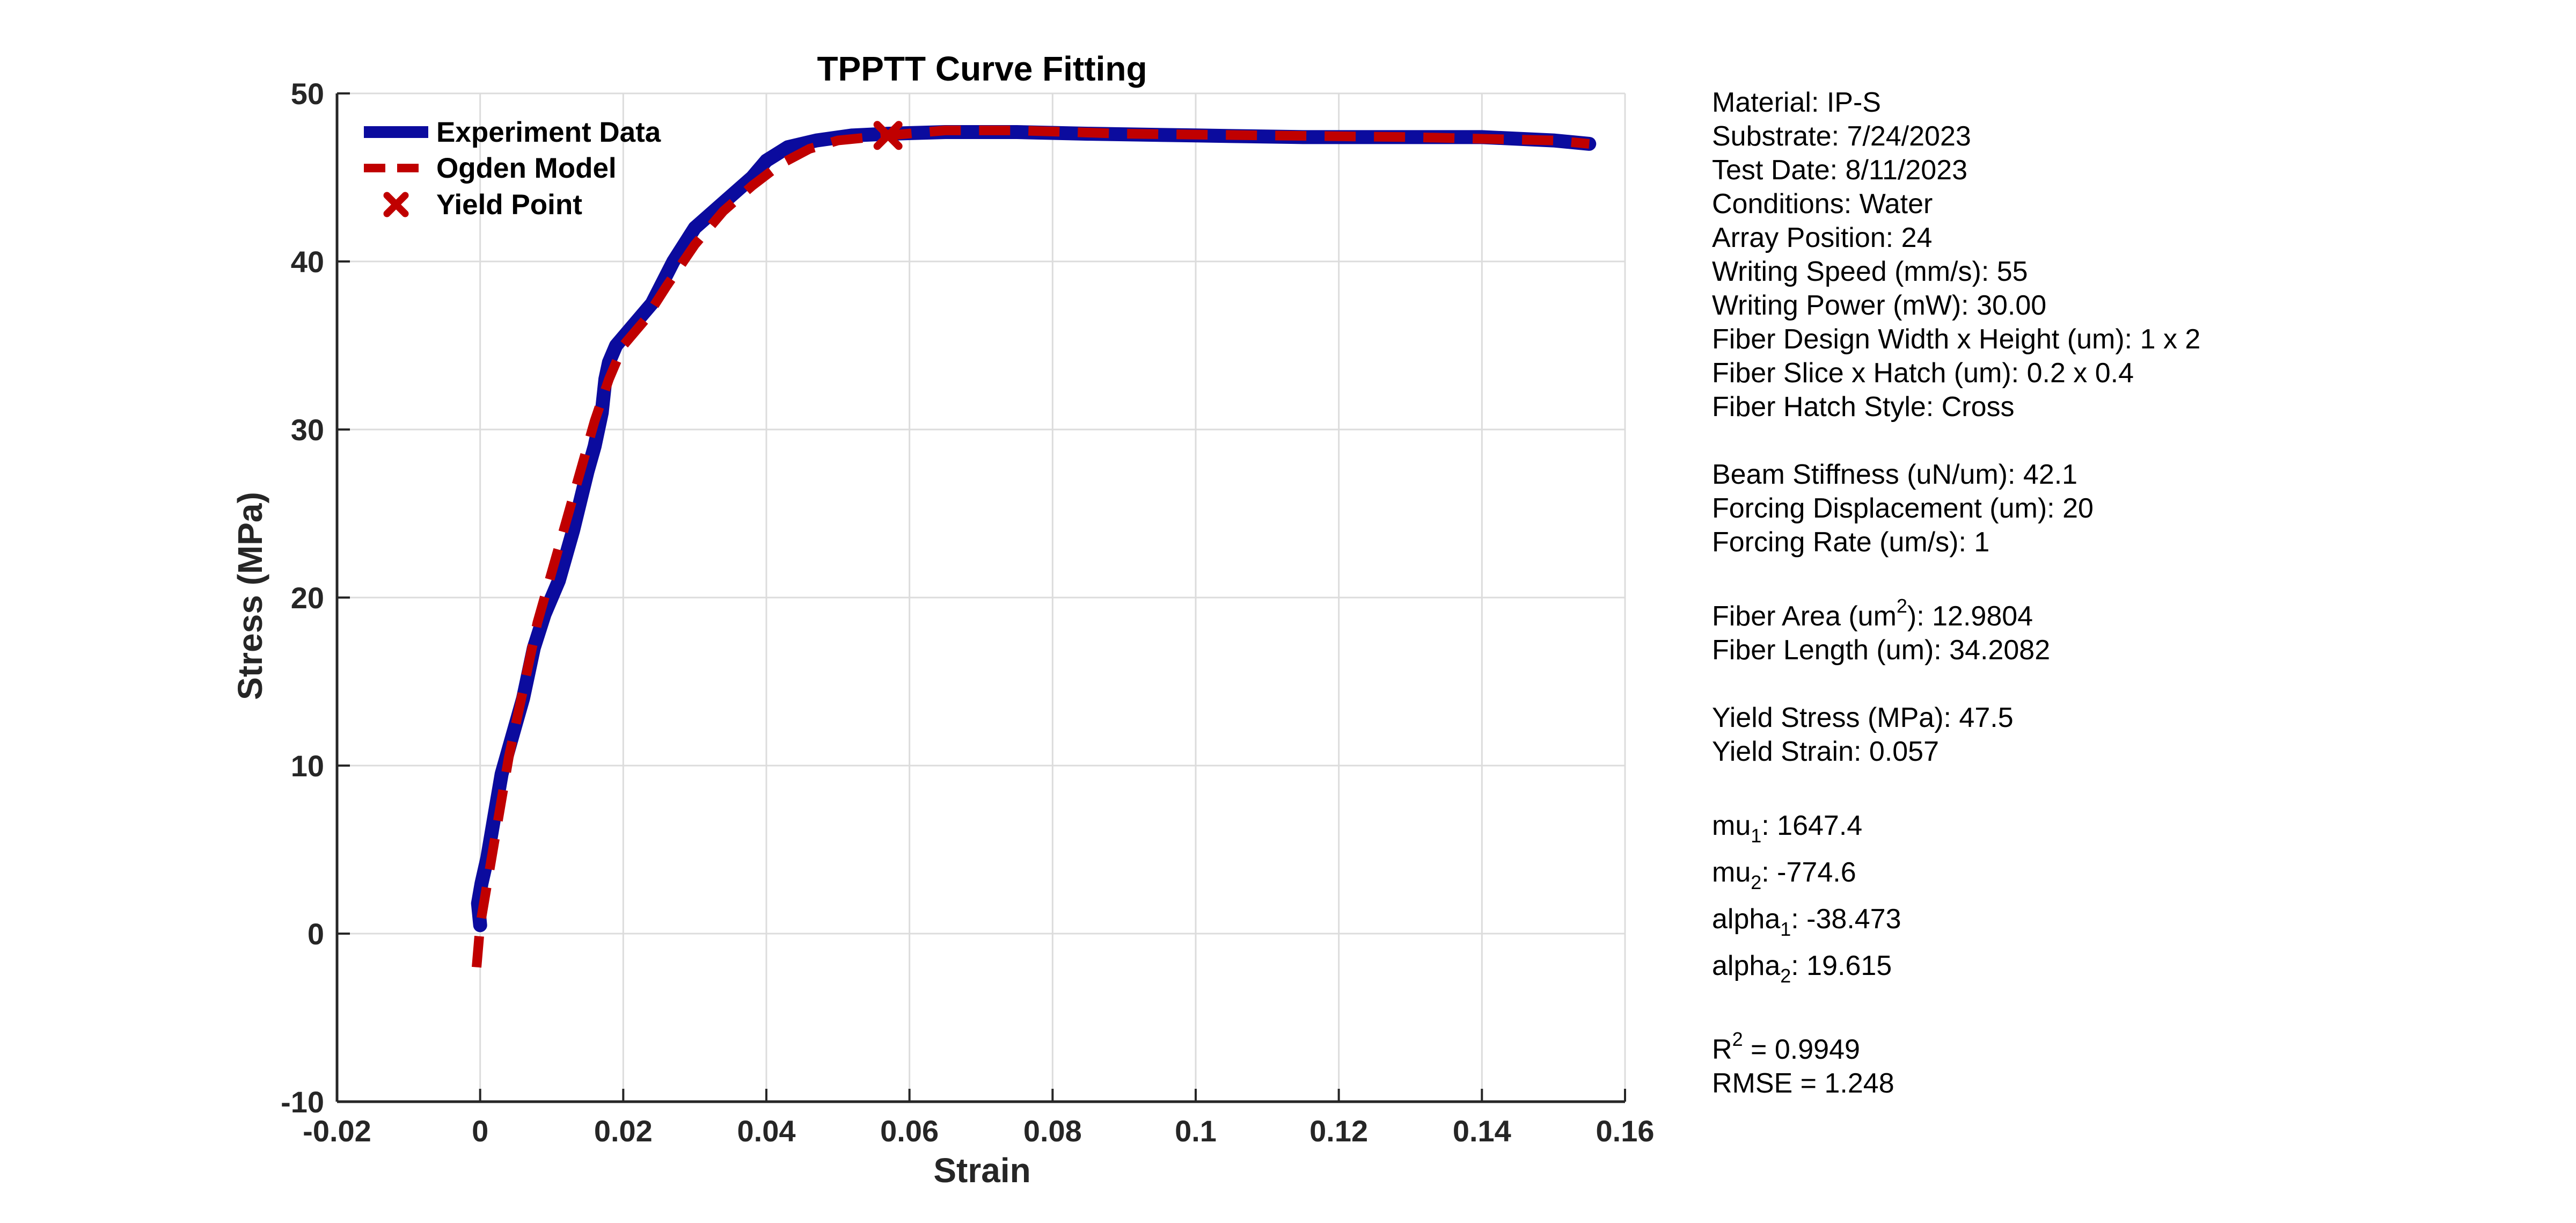 The image size is (2576, 1223). What do you see at coordinates (307, 766) in the screenshot?
I see `y-tick-label: 10` at bounding box center [307, 766].